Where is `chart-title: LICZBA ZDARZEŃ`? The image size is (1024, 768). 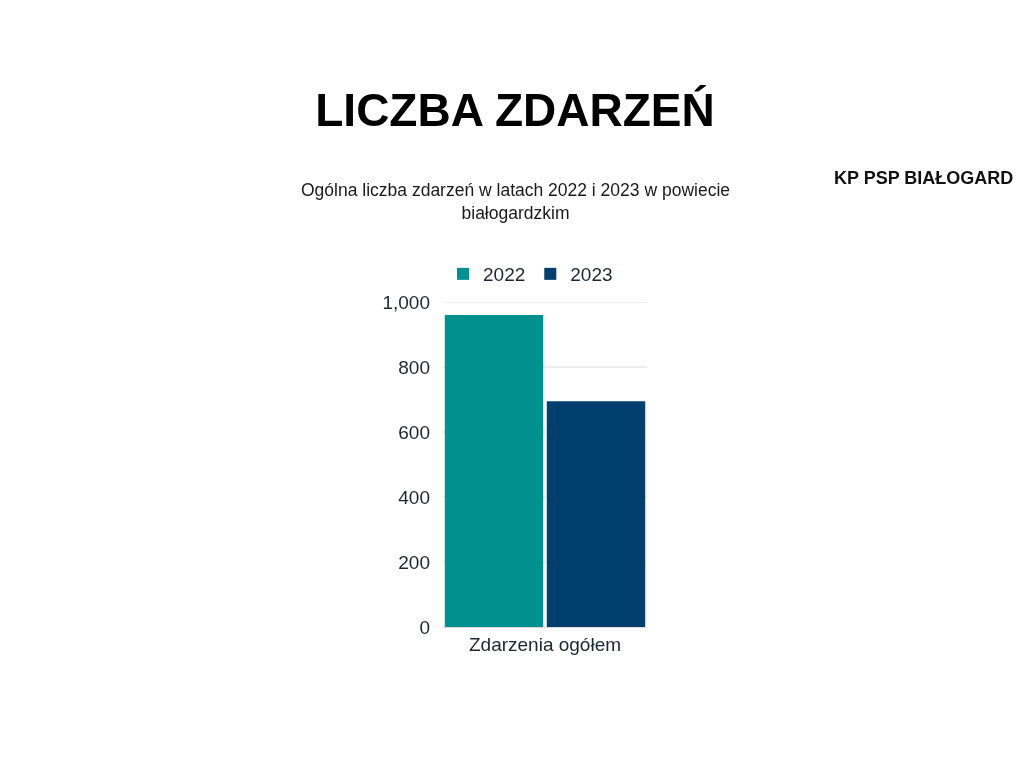 chart-title: LICZBA ZDARZEŃ is located at coordinates (515, 110).